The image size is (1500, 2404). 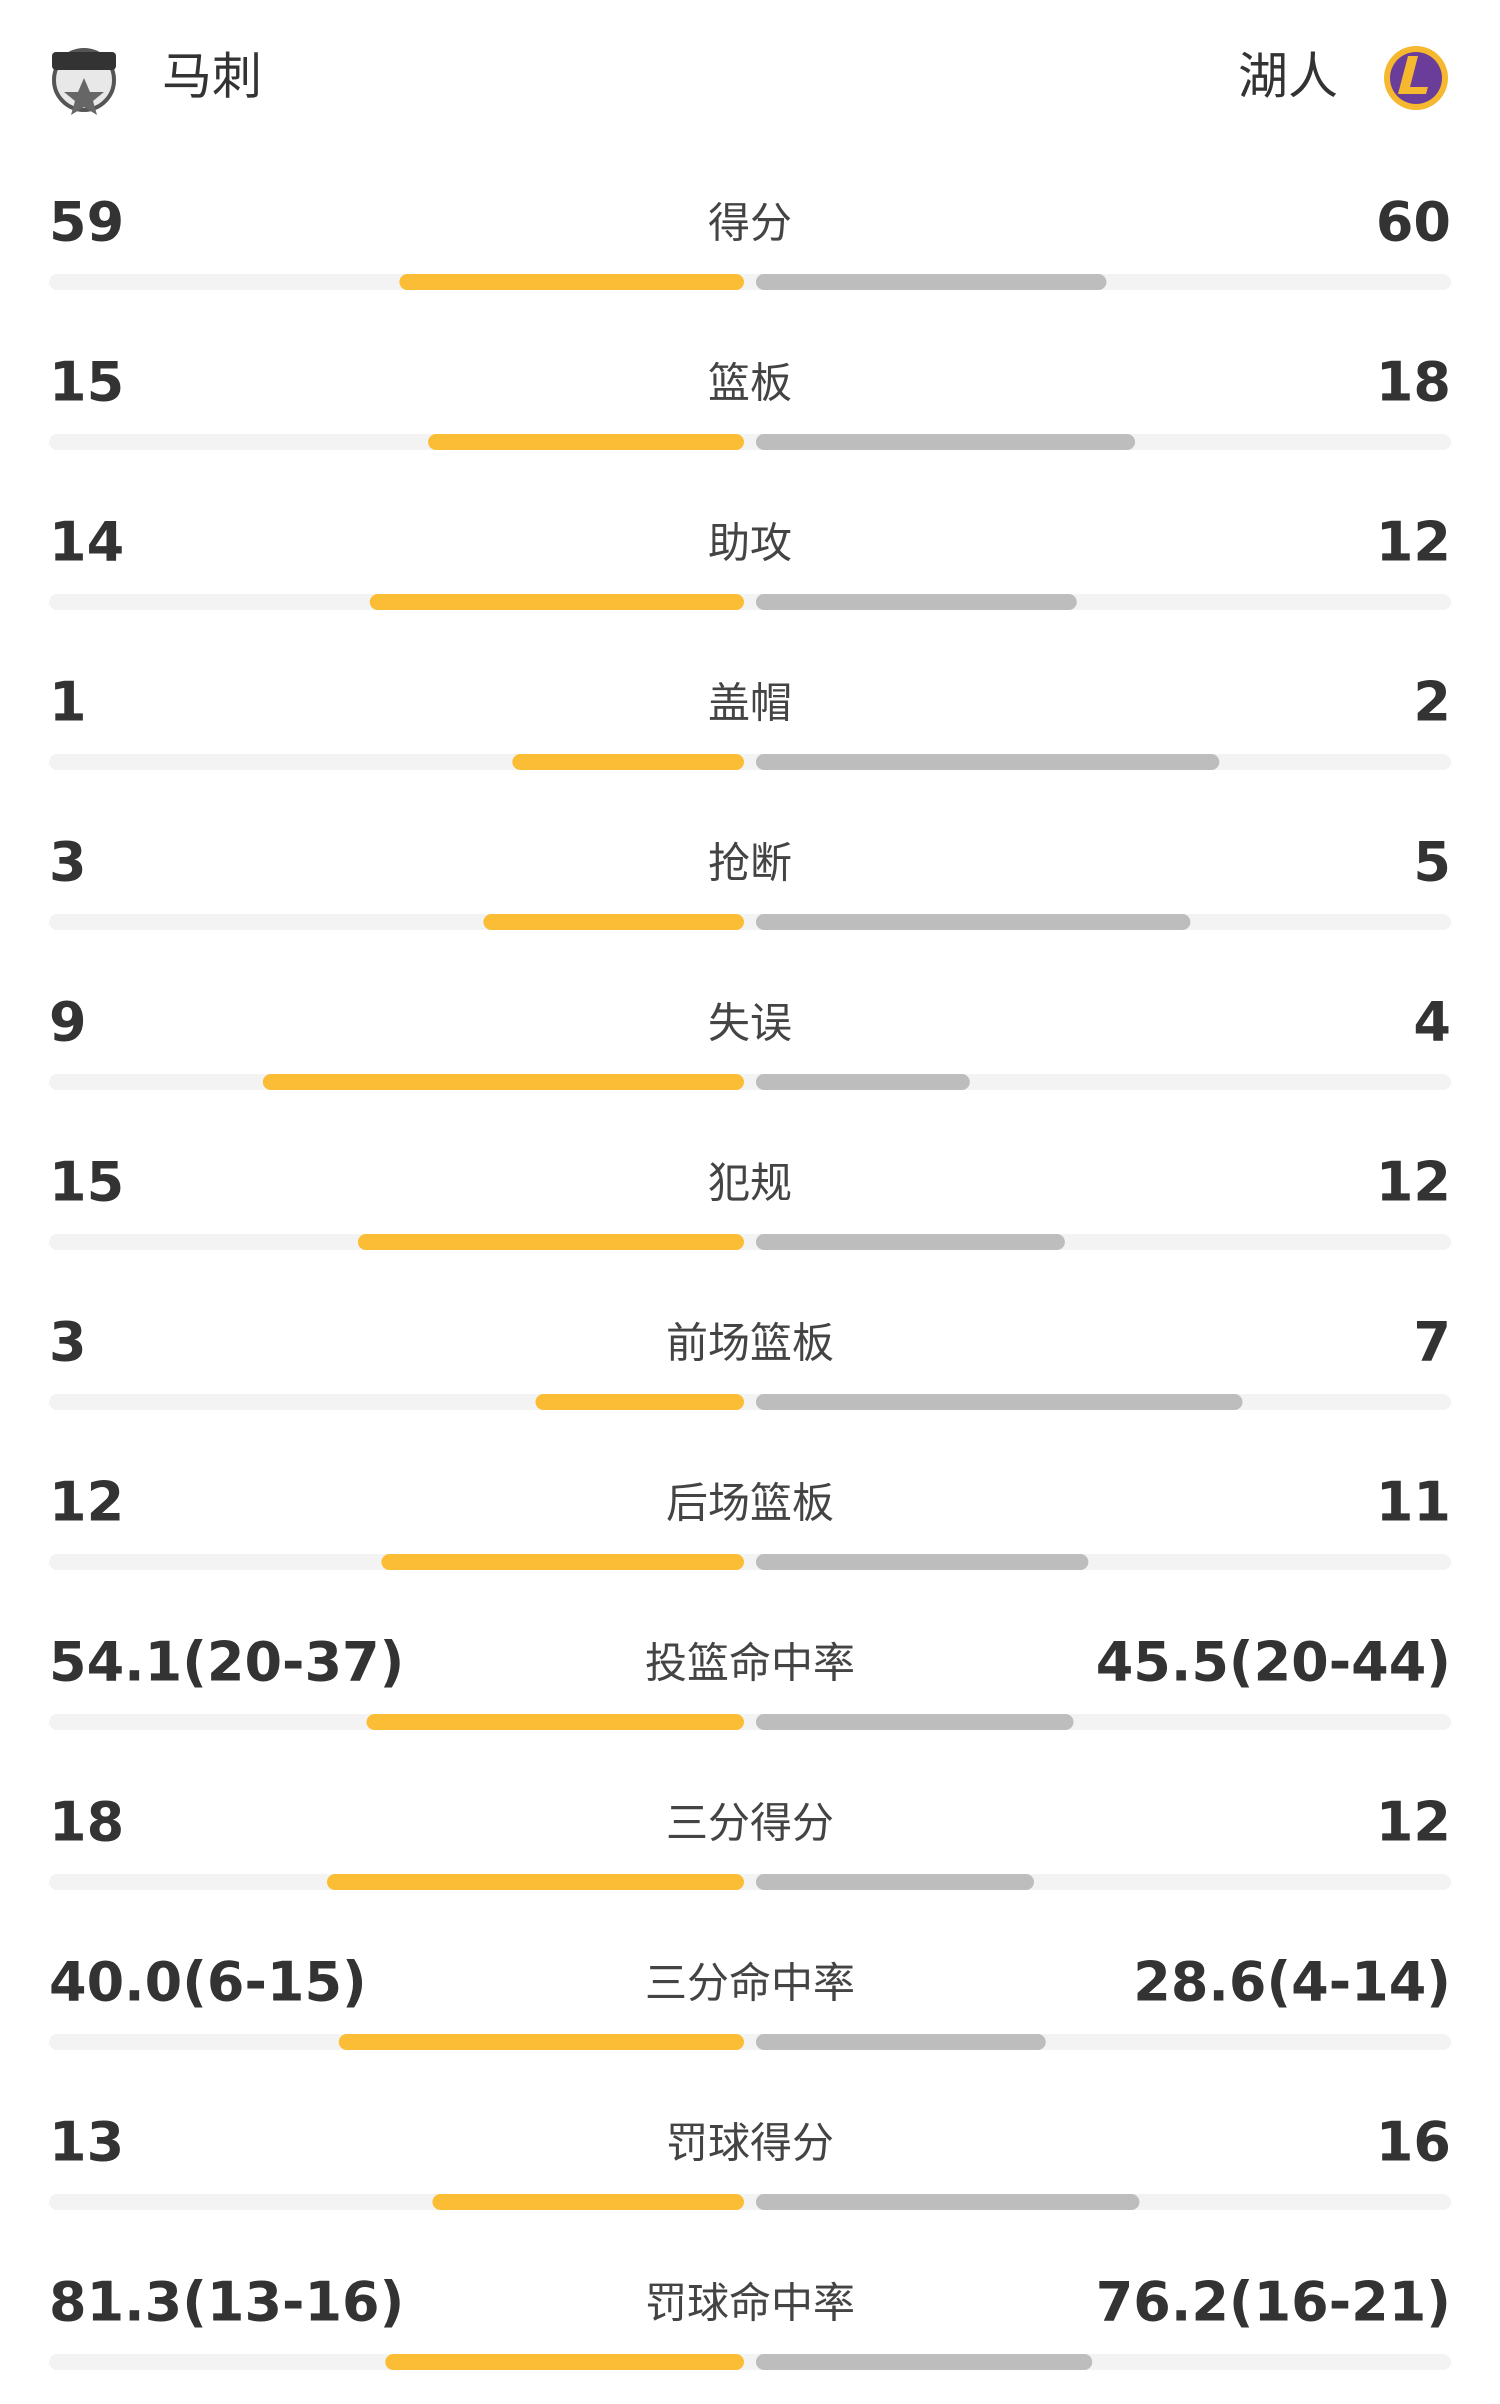 I want to click on home-value: 81.3(13-16), so click(x=226, y=2302).